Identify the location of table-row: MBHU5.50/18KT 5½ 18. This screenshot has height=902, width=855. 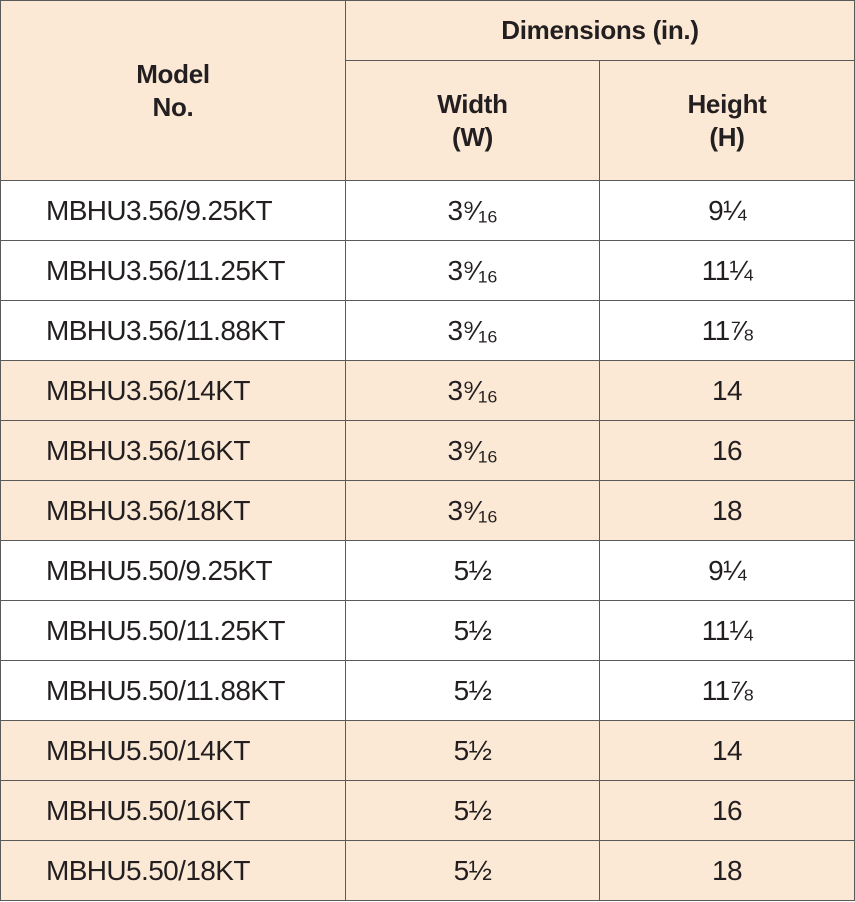
(427, 870).